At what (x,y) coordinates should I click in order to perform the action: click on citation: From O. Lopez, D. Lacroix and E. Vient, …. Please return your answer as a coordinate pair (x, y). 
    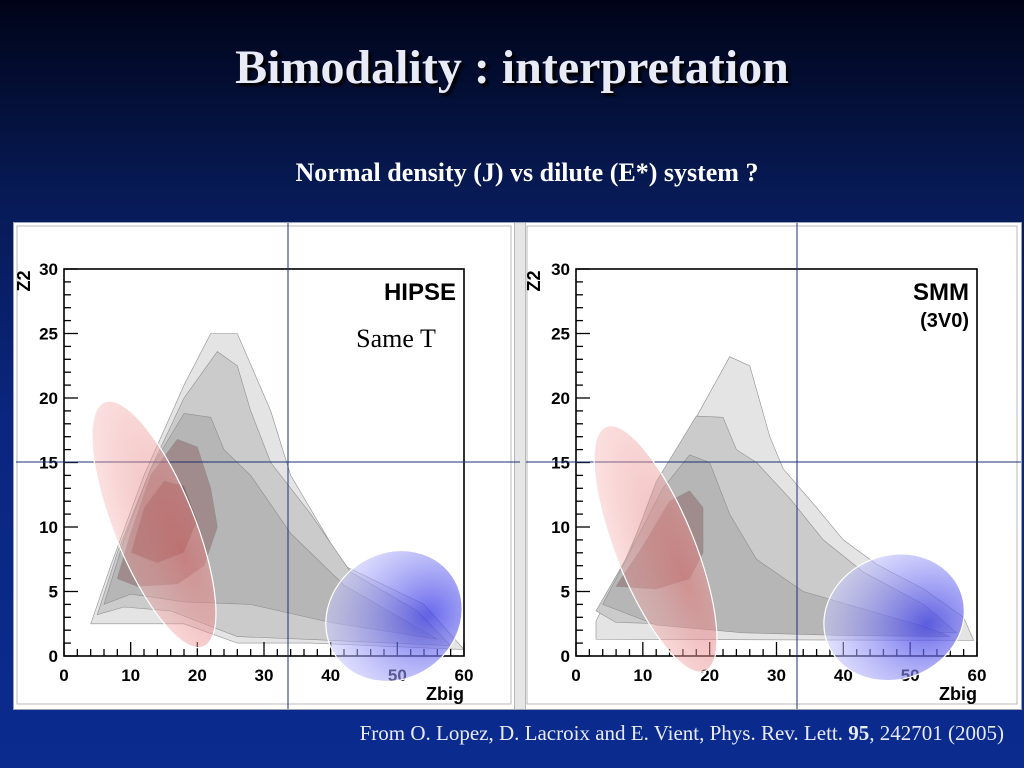
    Looking at the image, I should click on (682, 733).